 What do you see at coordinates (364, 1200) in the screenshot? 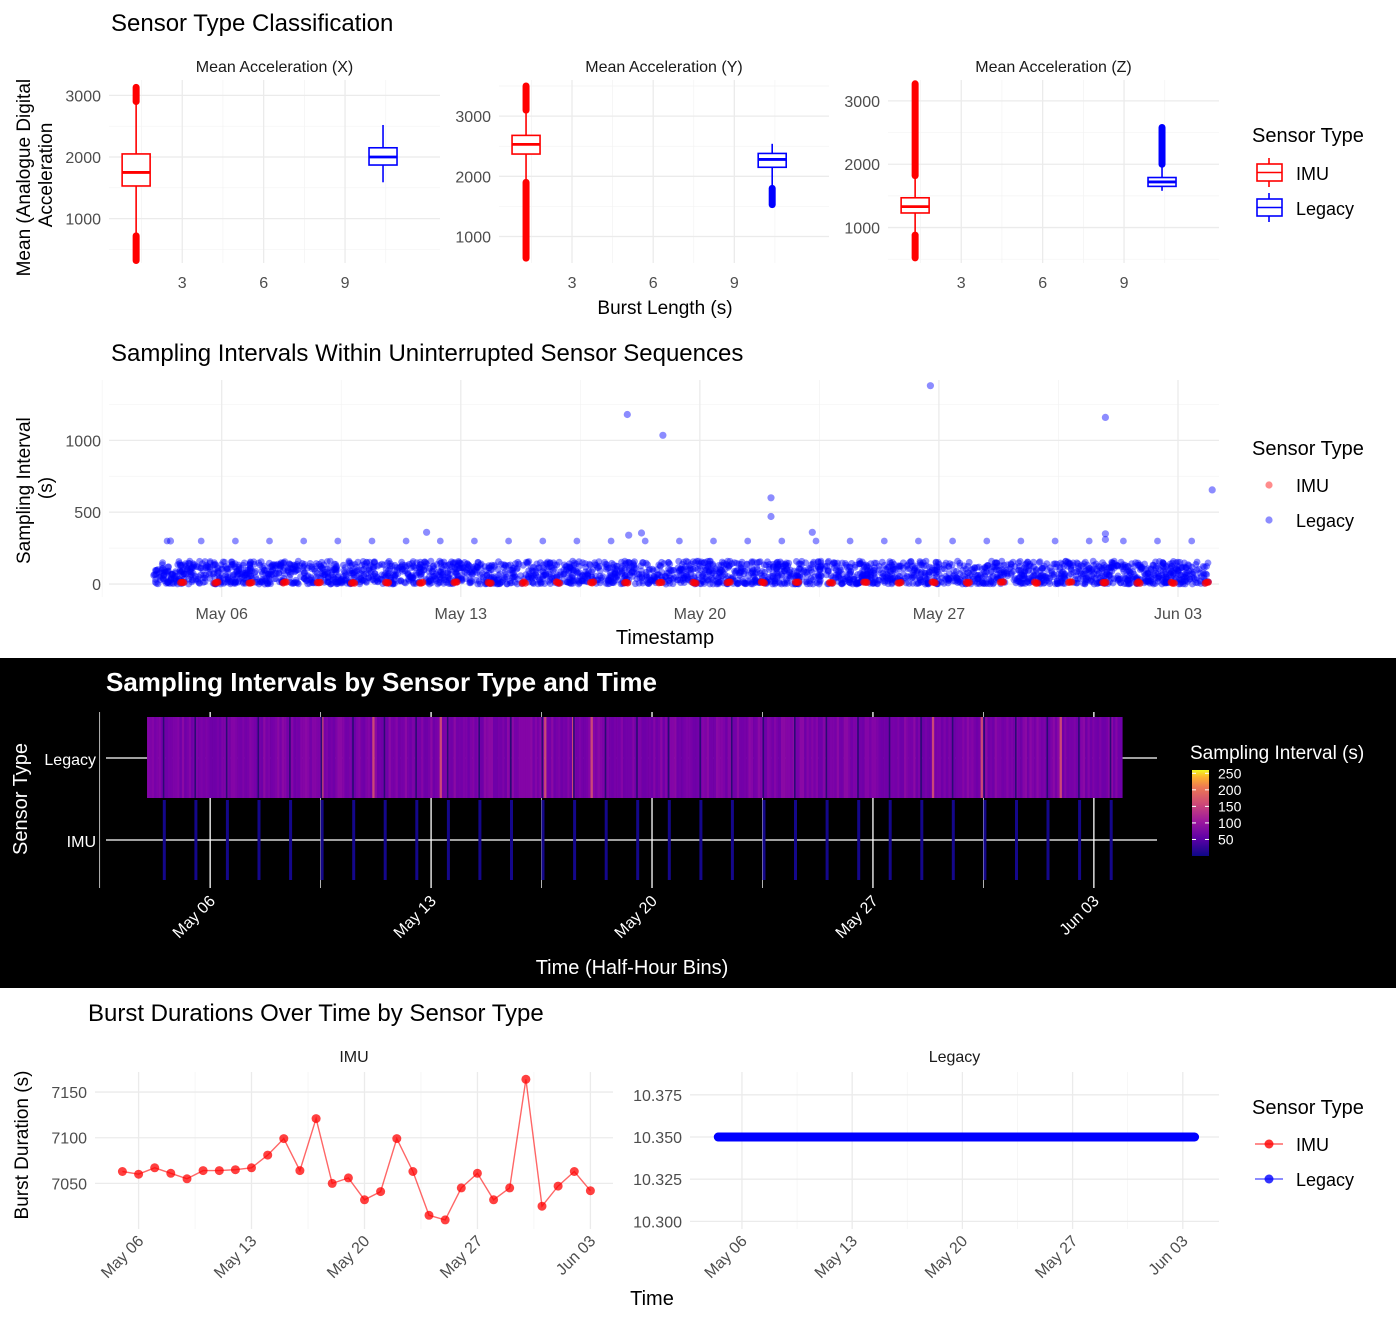
I see `series-point-imu` at bounding box center [364, 1200].